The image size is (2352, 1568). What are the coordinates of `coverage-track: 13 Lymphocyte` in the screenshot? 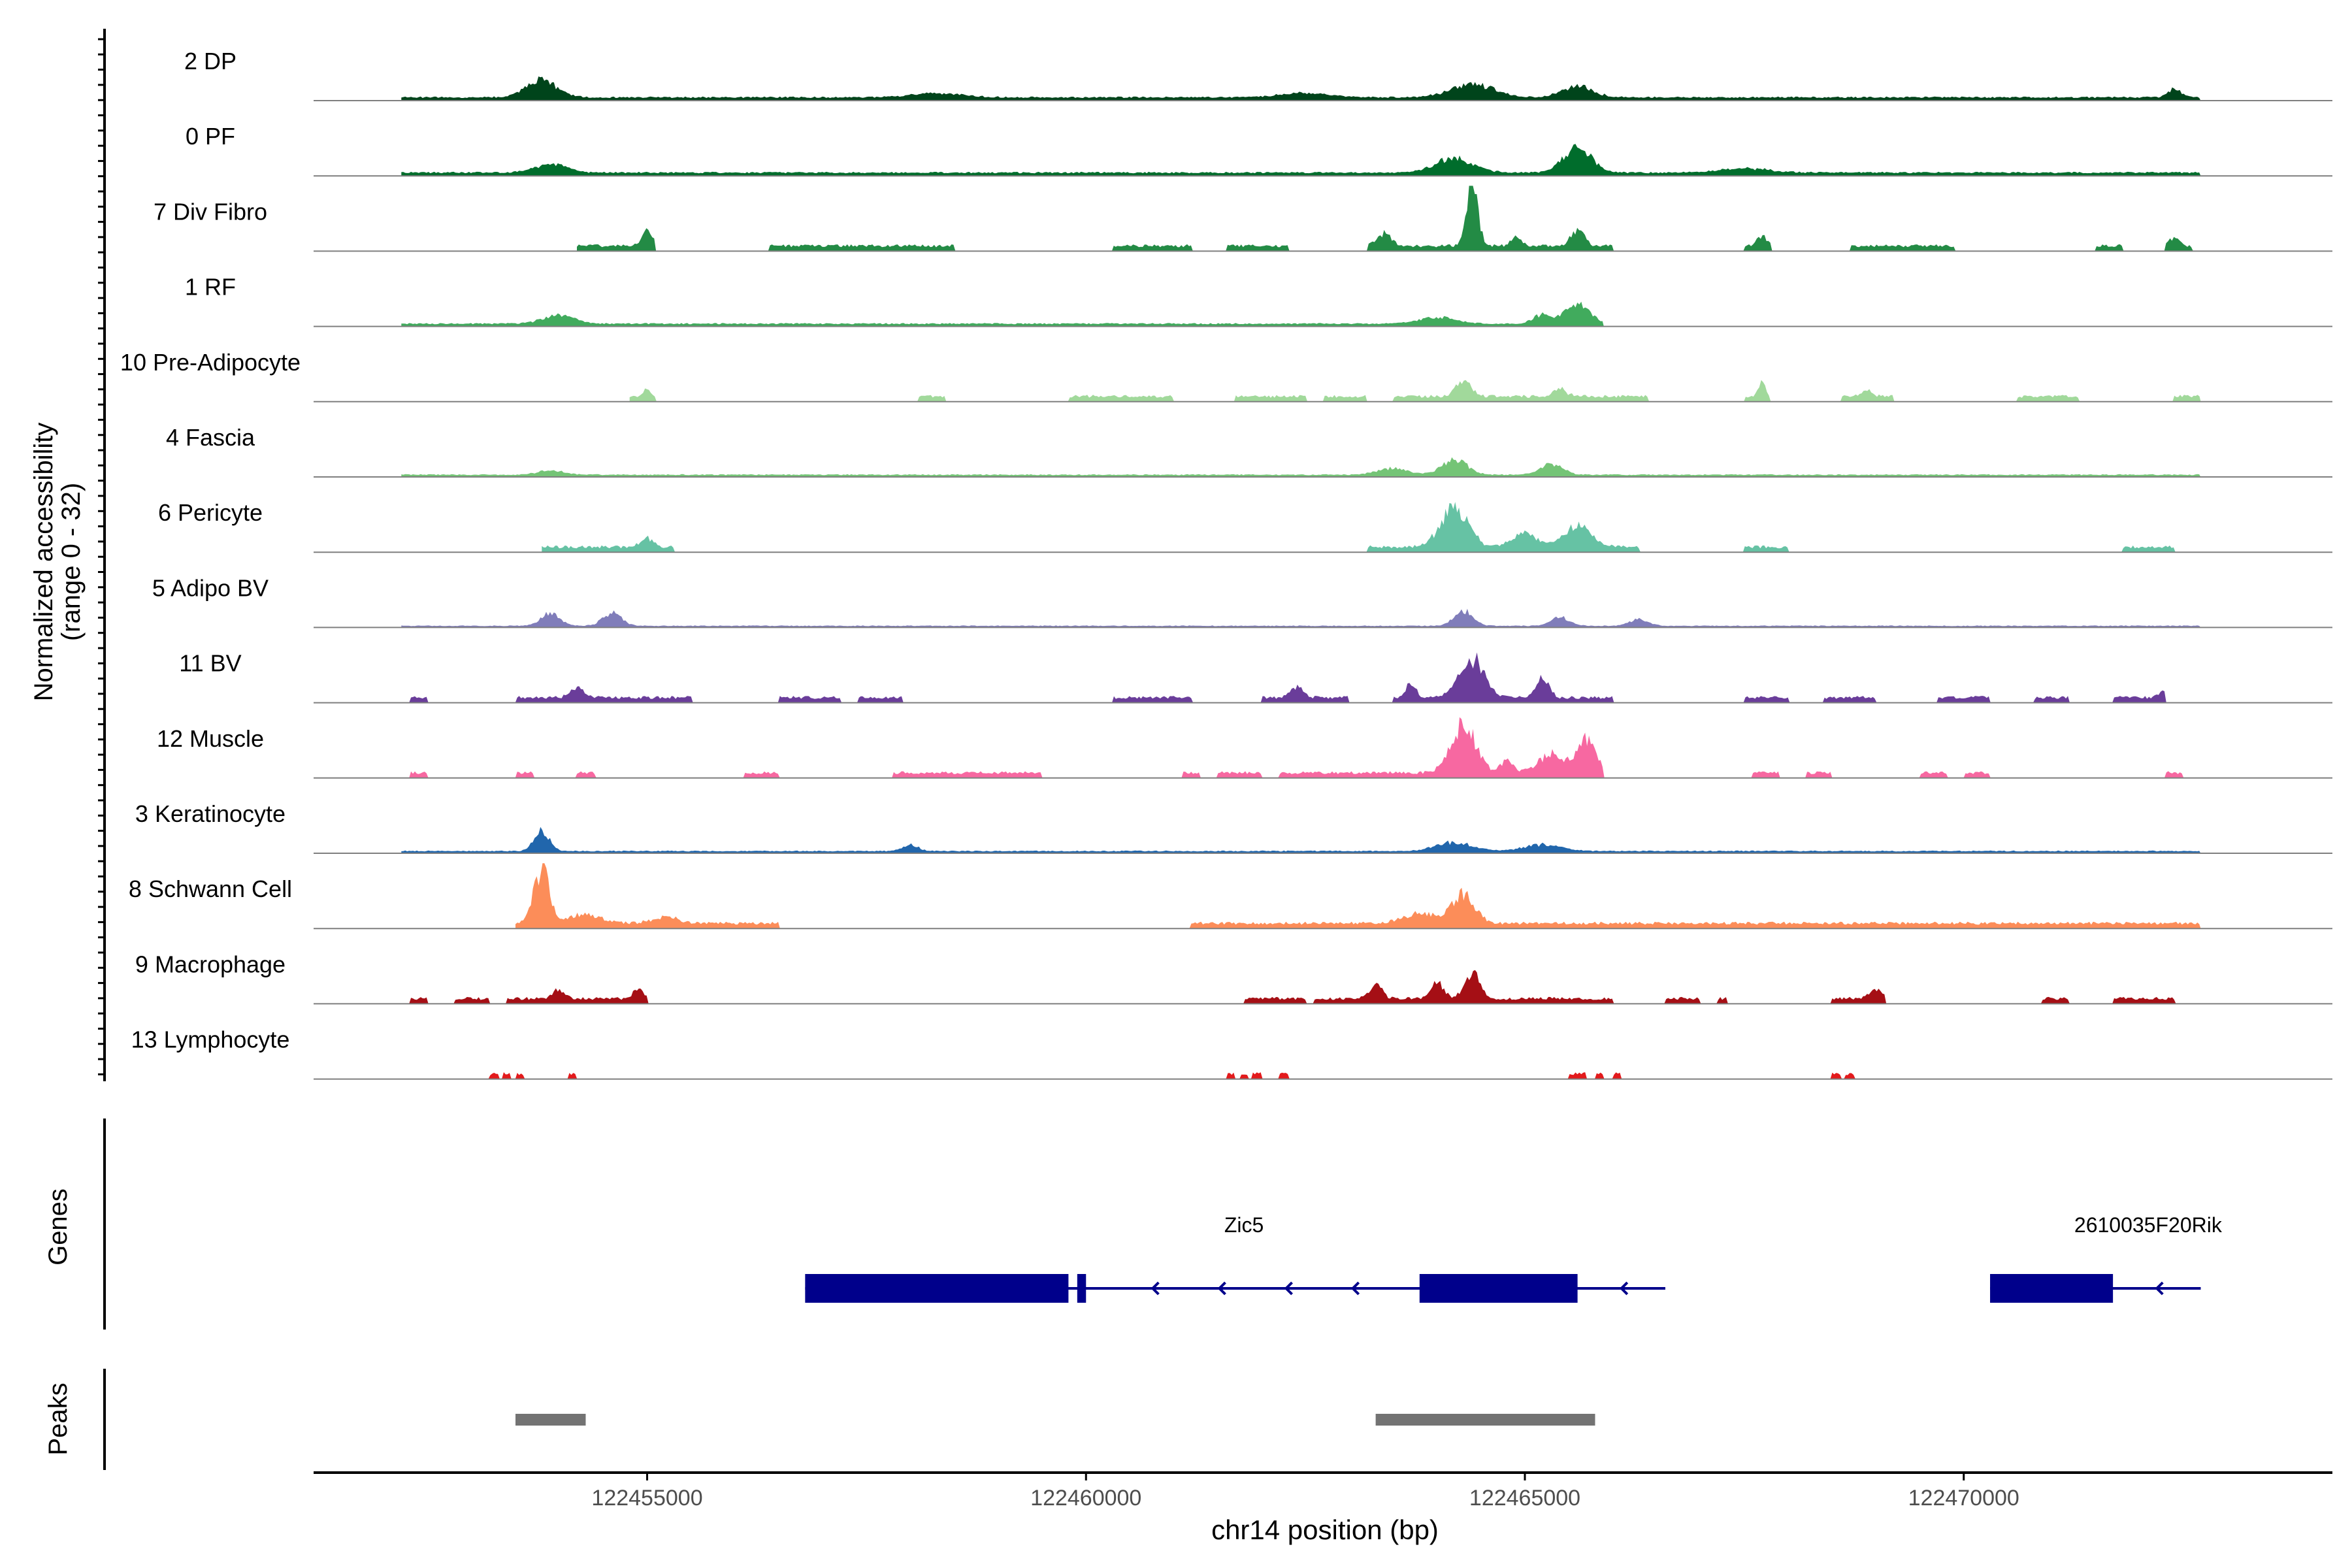 It's located at (1231, 1053).